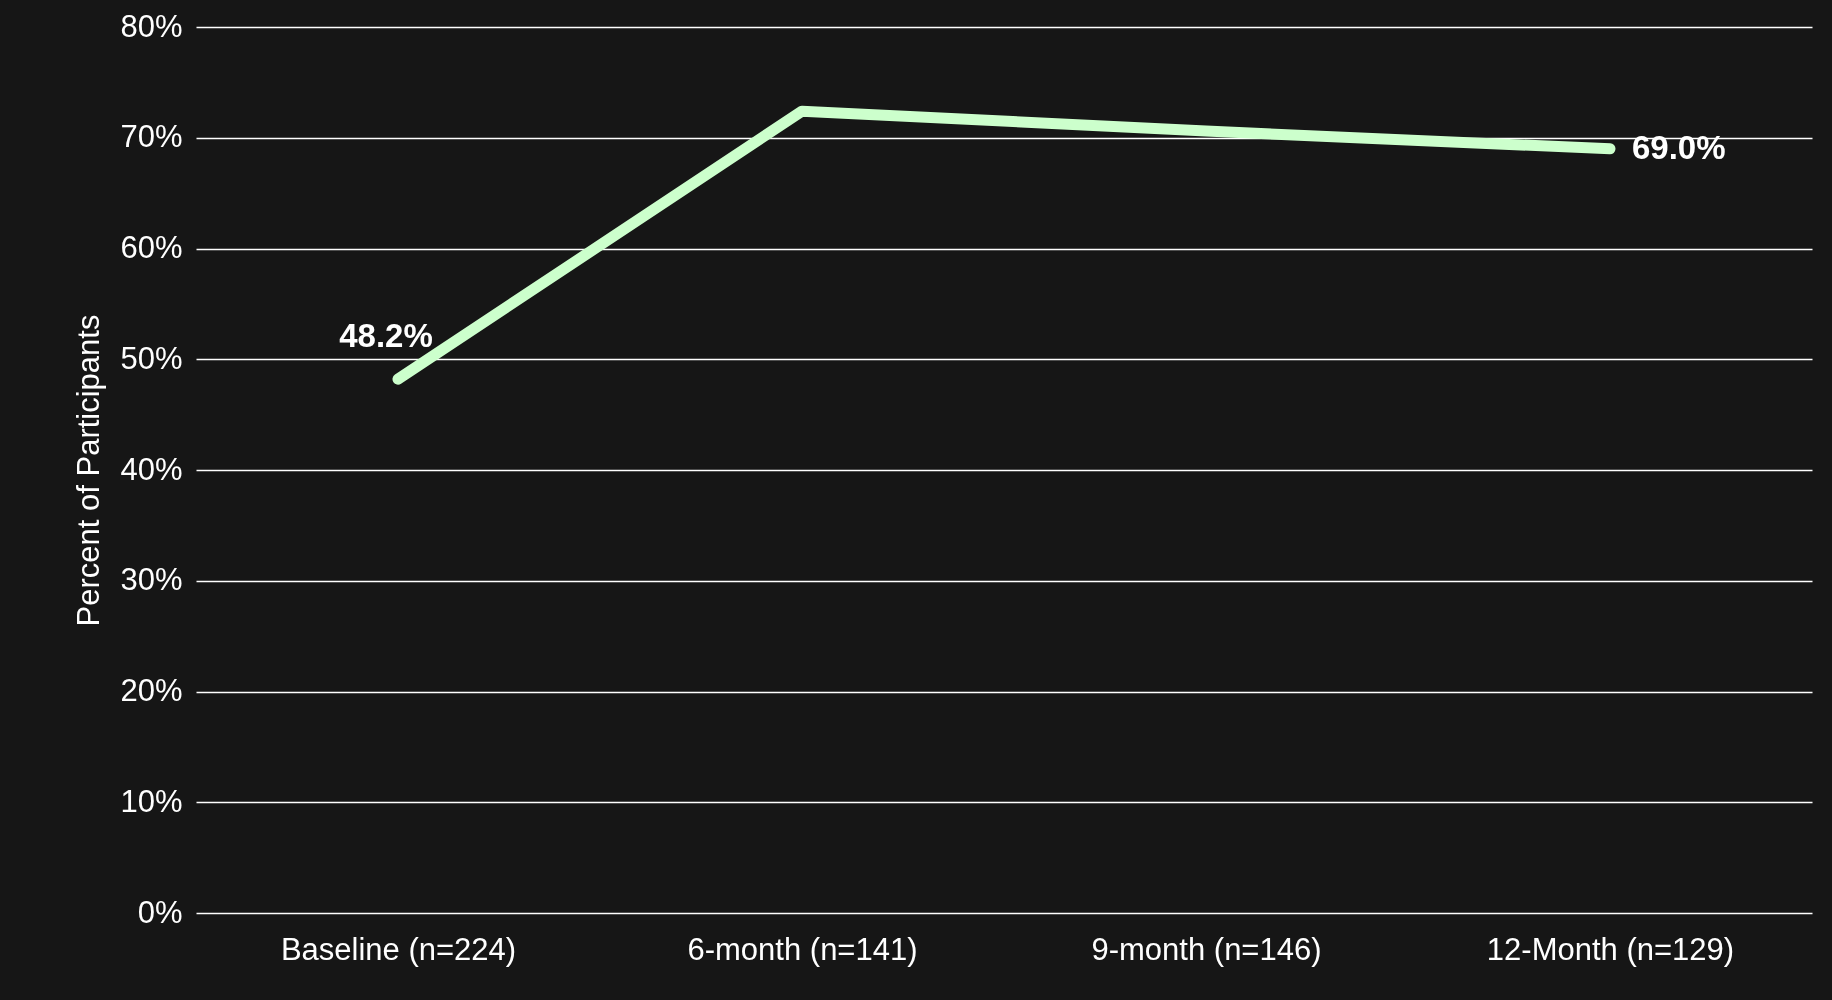 The image size is (1832, 1000). What do you see at coordinates (151, 247) in the screenshot?
I see `y-tick-label: 60%` at bounding box center [151, 247].